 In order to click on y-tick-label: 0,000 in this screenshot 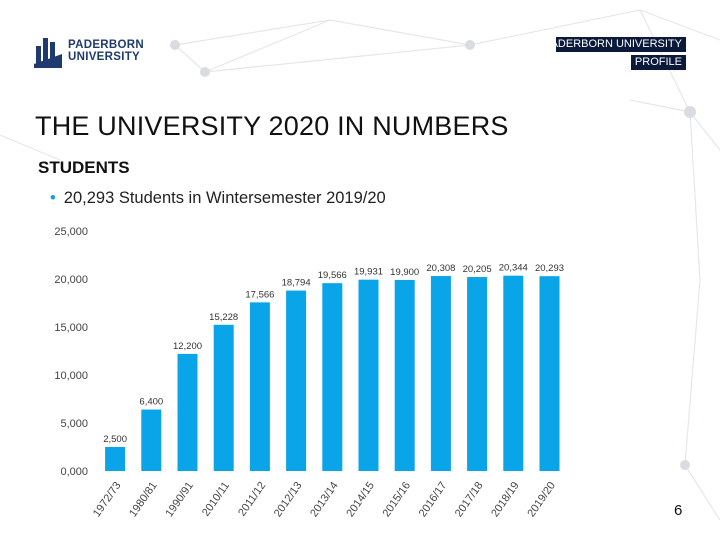, I will do `click(74, 472)`.